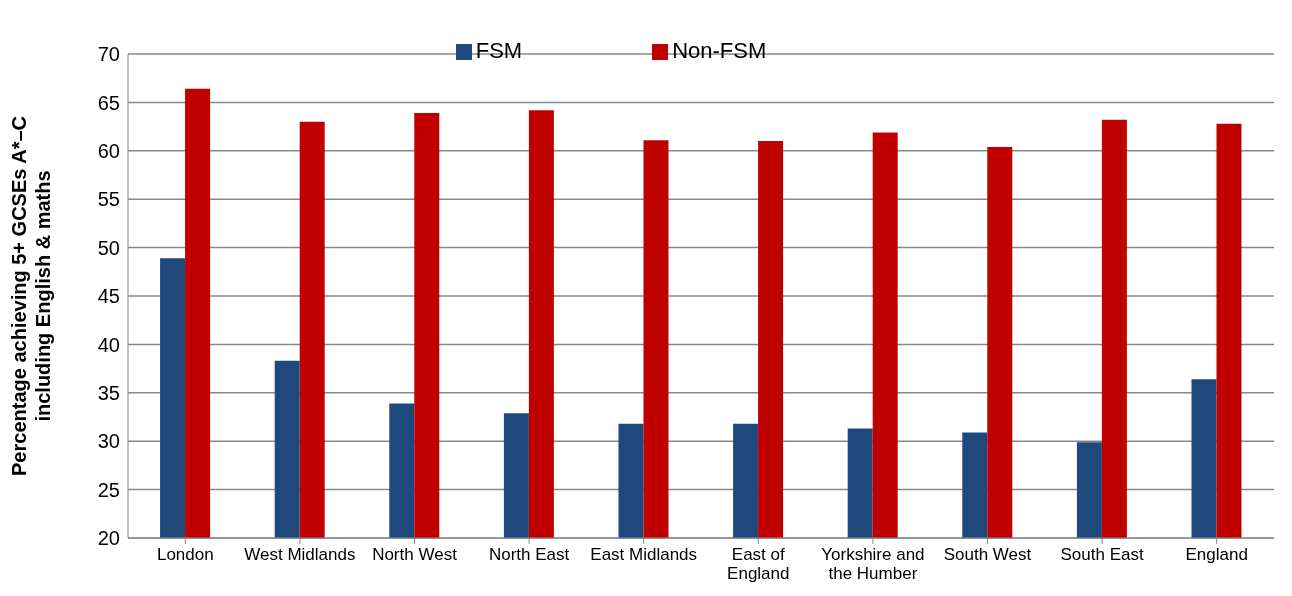 This screenshot has width=1292, height=596. I want to click on x-tick-label: Yorkshire and the Humber, so click(873, 564).